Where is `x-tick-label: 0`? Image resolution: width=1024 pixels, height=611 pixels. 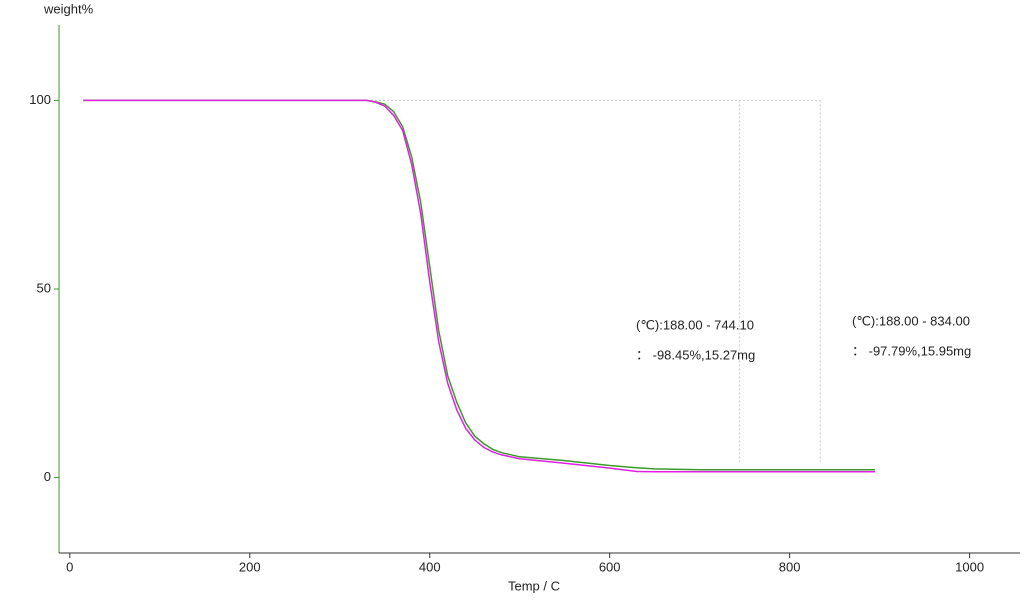 x-tick-label: 0 is located at coordinates (69, 566).